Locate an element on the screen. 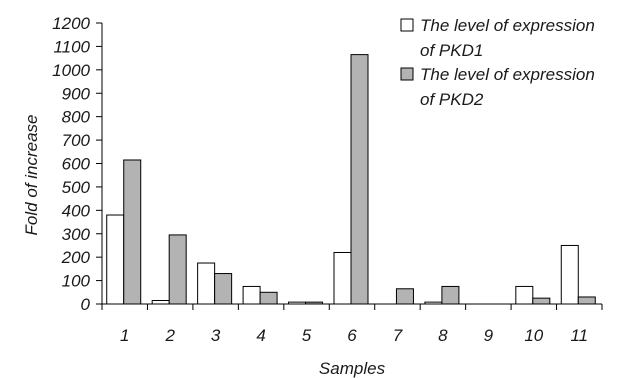 The image size is (617, 378). legend-label-pkd2-line1: The level of expression is located at coordinates (507, 74).